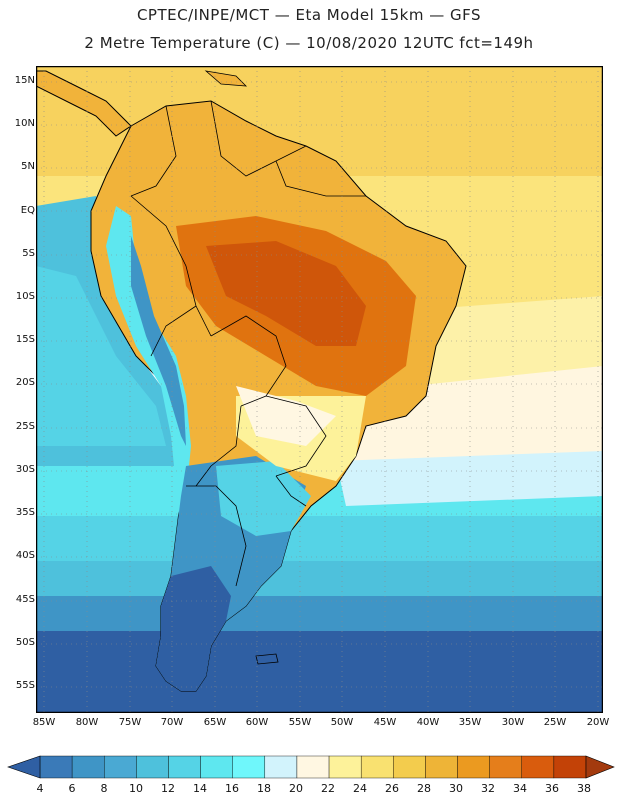 The image size is (618, 800). Describe the element at coordinates (424, 788) in the screenshot. I see `colorbar-label-28: 28` at that location.